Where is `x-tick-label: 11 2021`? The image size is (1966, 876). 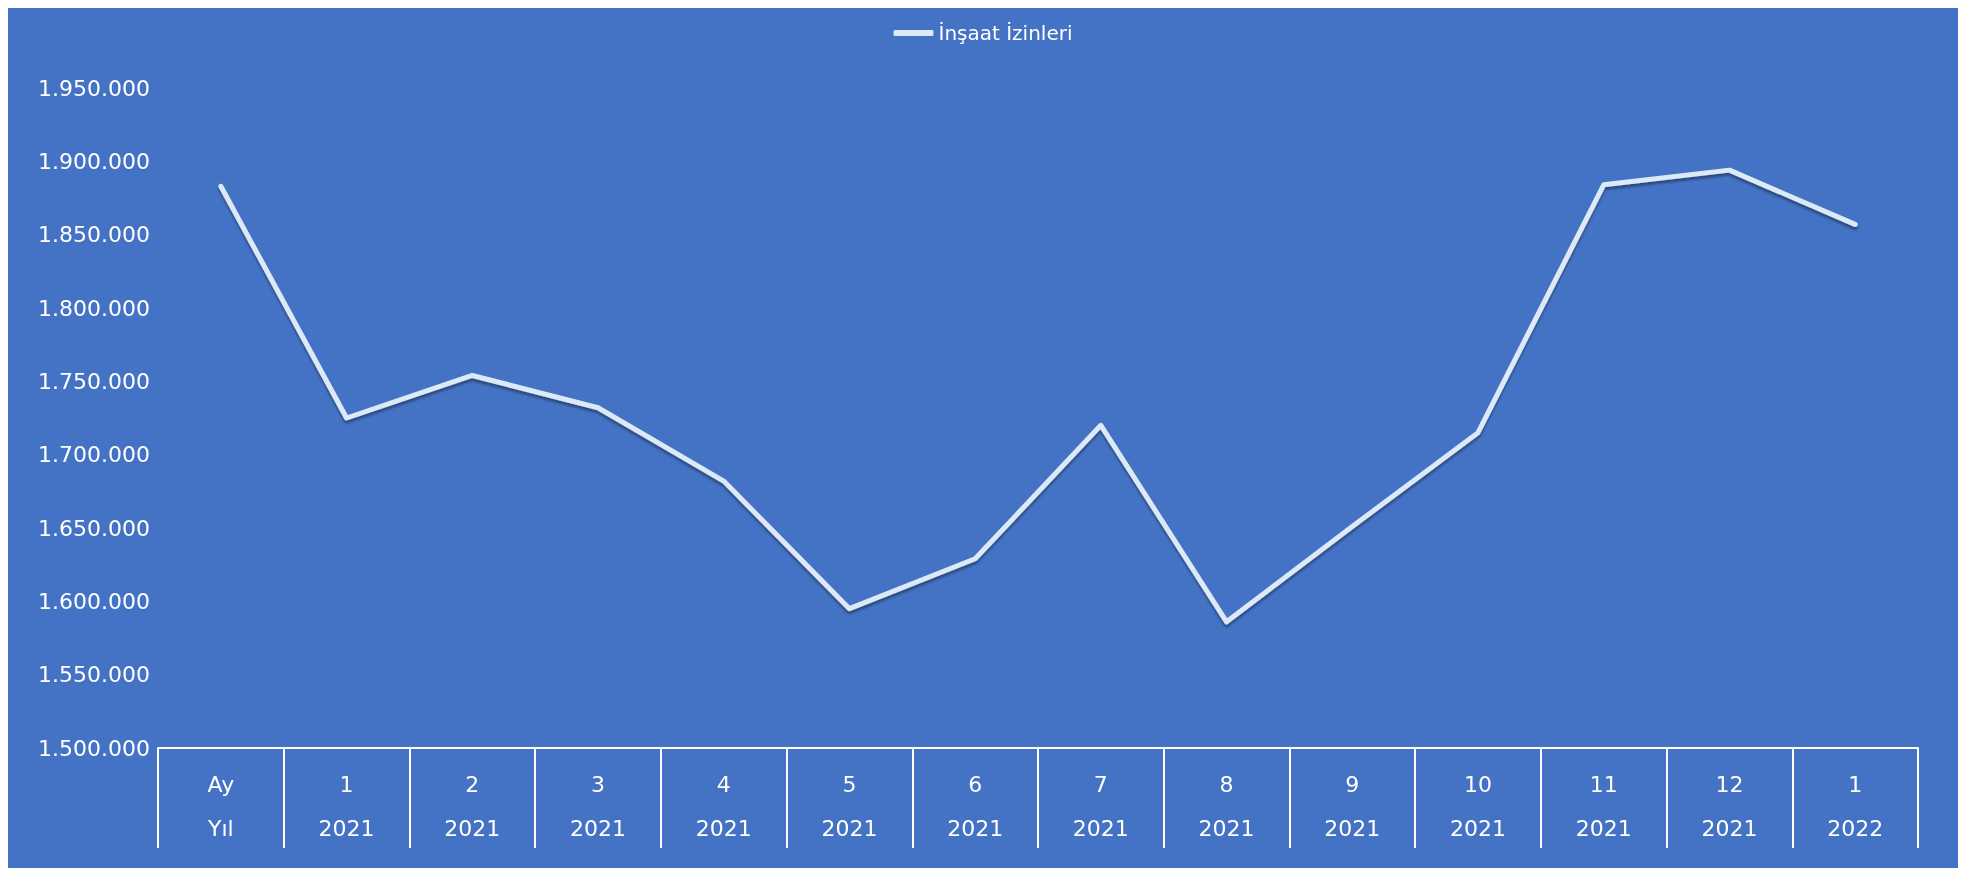
x-tick-label: 11 2021 is located at coordinates (1603, 806).